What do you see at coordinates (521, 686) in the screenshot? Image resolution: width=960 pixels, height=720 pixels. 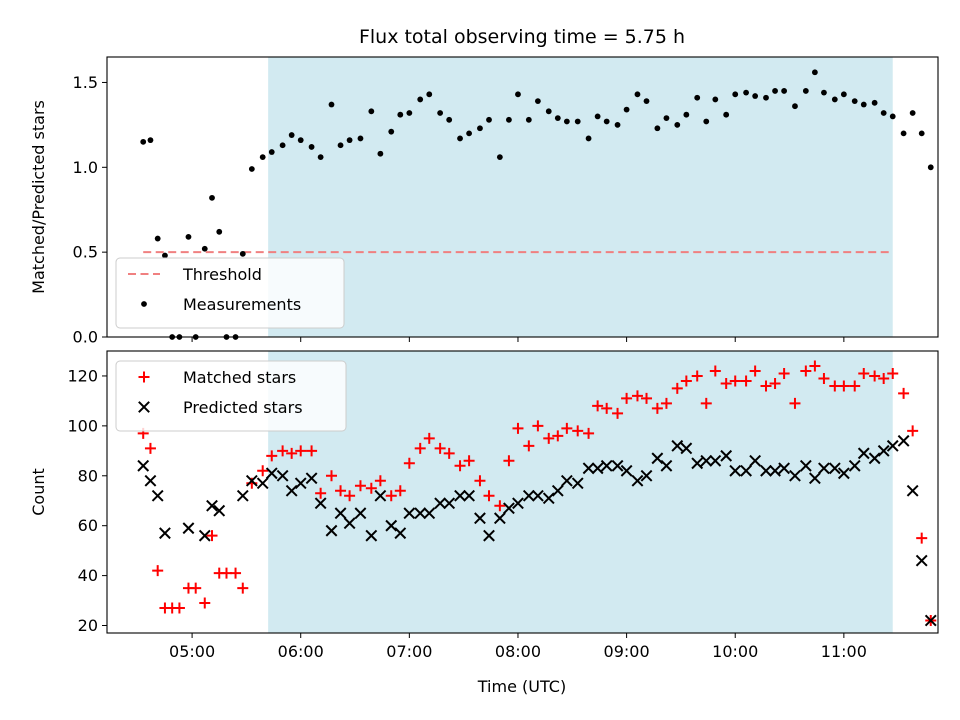 I see `x-axis-label: Time (UTC)` at bounding box center [521, 686].